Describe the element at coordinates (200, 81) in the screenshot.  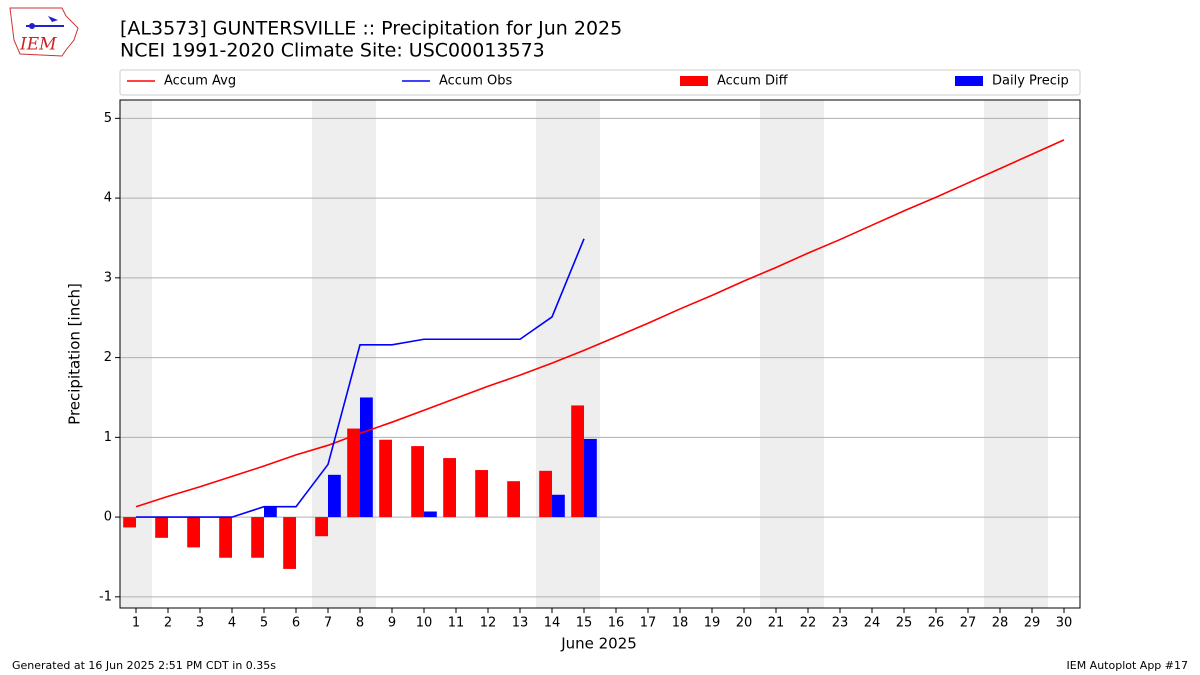
I see `legend-label: Accum Avg` at that location.